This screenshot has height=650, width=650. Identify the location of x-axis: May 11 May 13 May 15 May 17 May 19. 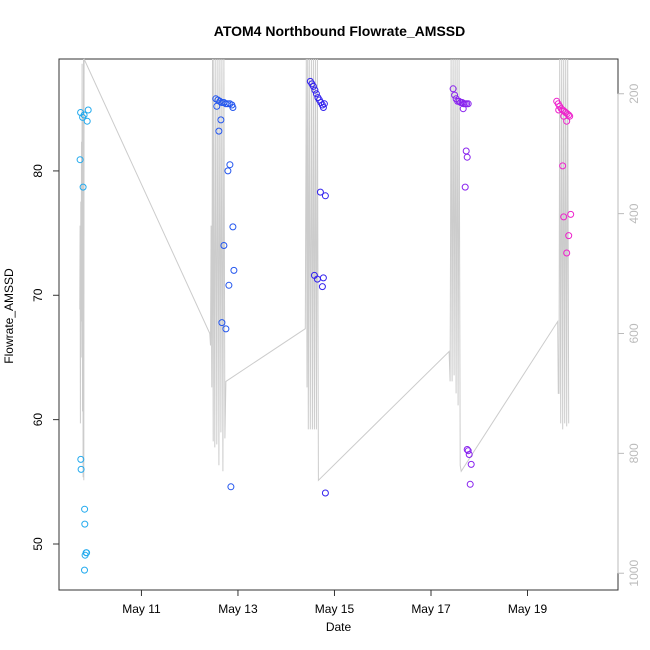
(335, 602).